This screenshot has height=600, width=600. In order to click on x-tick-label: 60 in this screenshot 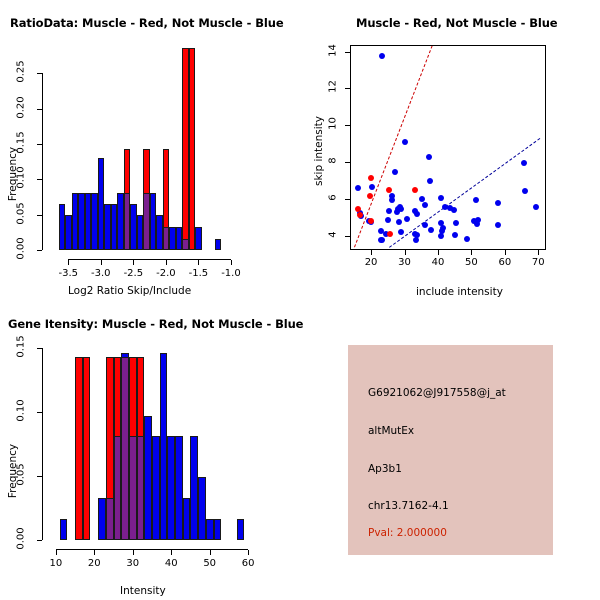, I will do `click(248, 563)`.